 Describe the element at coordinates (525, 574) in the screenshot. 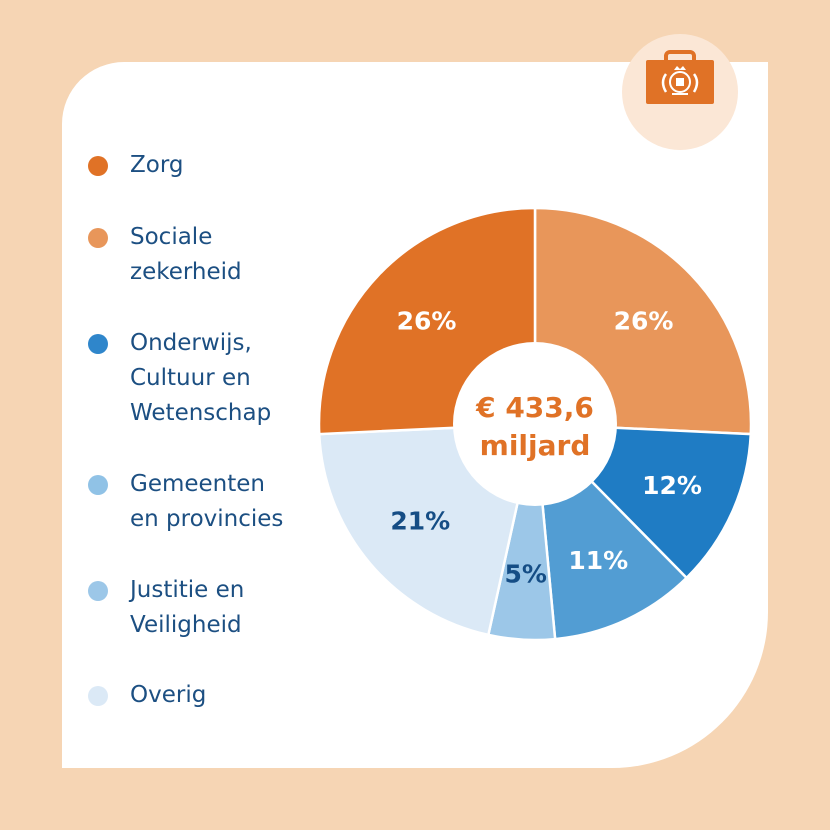

I see `slice-label-3: 5%` at that location.